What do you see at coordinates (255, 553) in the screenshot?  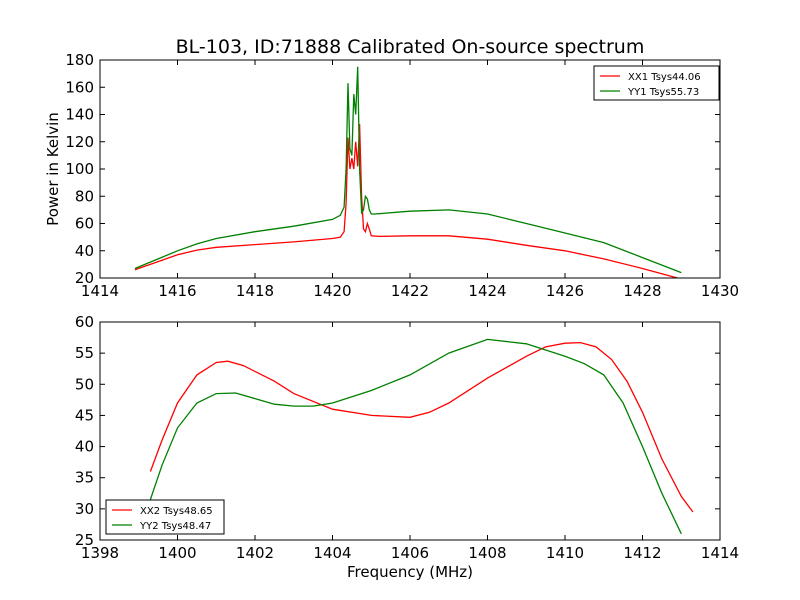 I see `x-tick-label: 1402` at bounding box center [255, 553].